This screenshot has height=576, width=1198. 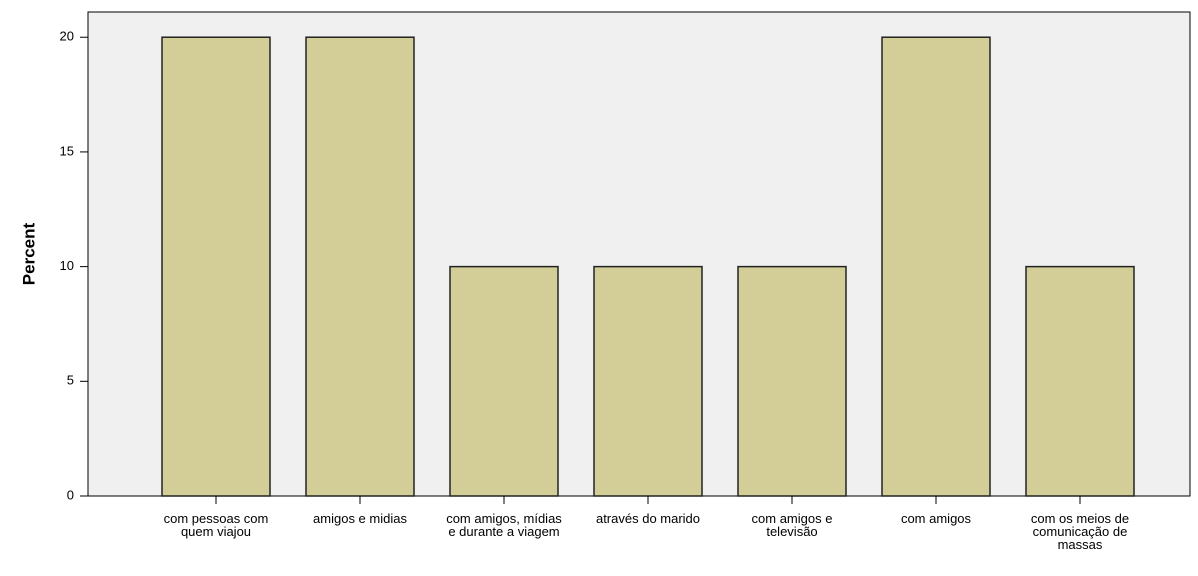 What do you see at coordinates (67, 265) in the screenshot?
I see `y-tick-label: 10` at bounding box center [67, 265].